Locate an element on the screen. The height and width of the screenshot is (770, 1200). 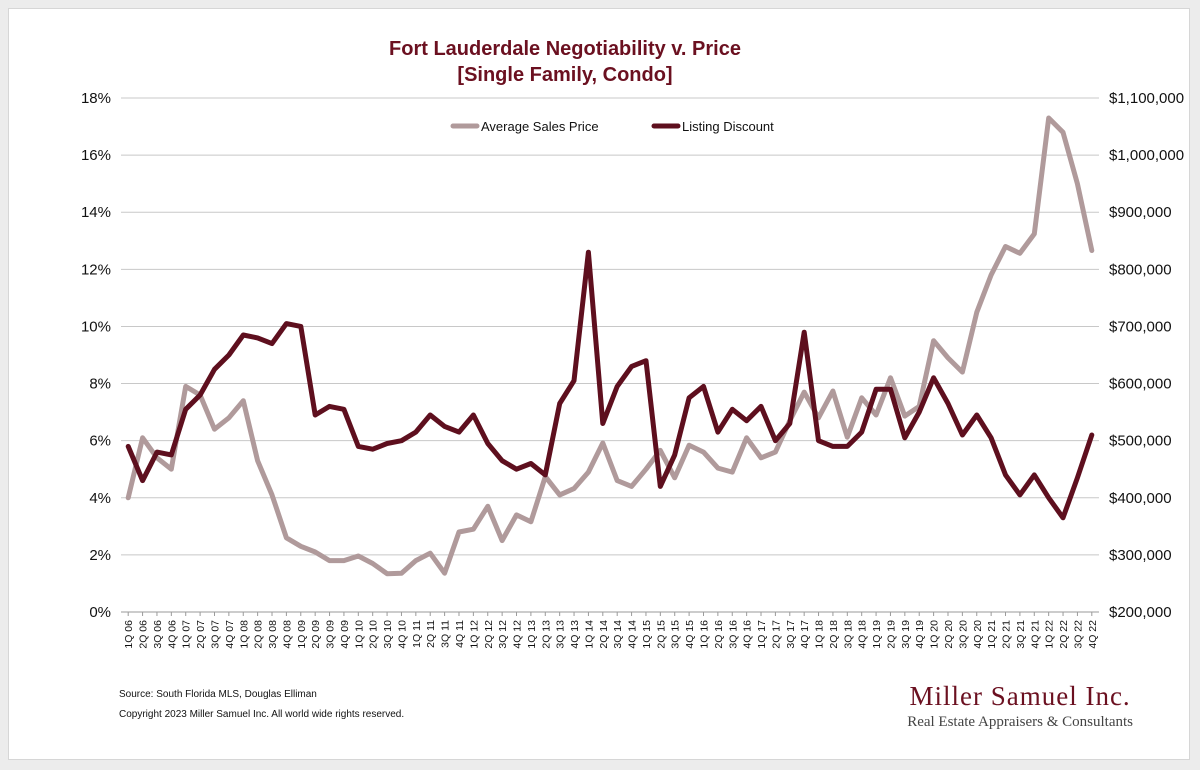
right-tick-label: $700,000 is located at coordinates (1140, 326).